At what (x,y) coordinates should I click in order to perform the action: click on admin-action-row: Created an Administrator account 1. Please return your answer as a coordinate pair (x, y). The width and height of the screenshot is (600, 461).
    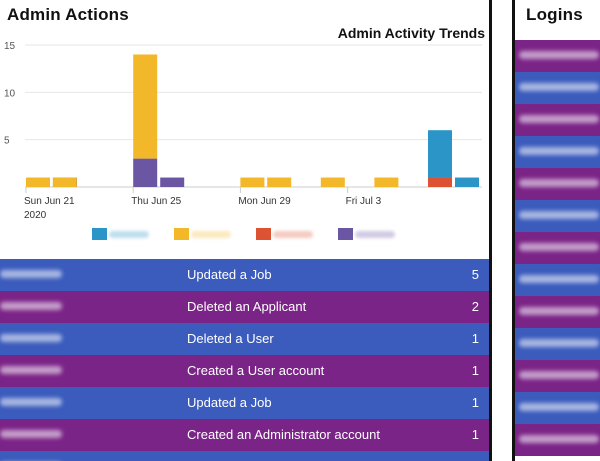
    Looking at the image, I should click on (244, 435).